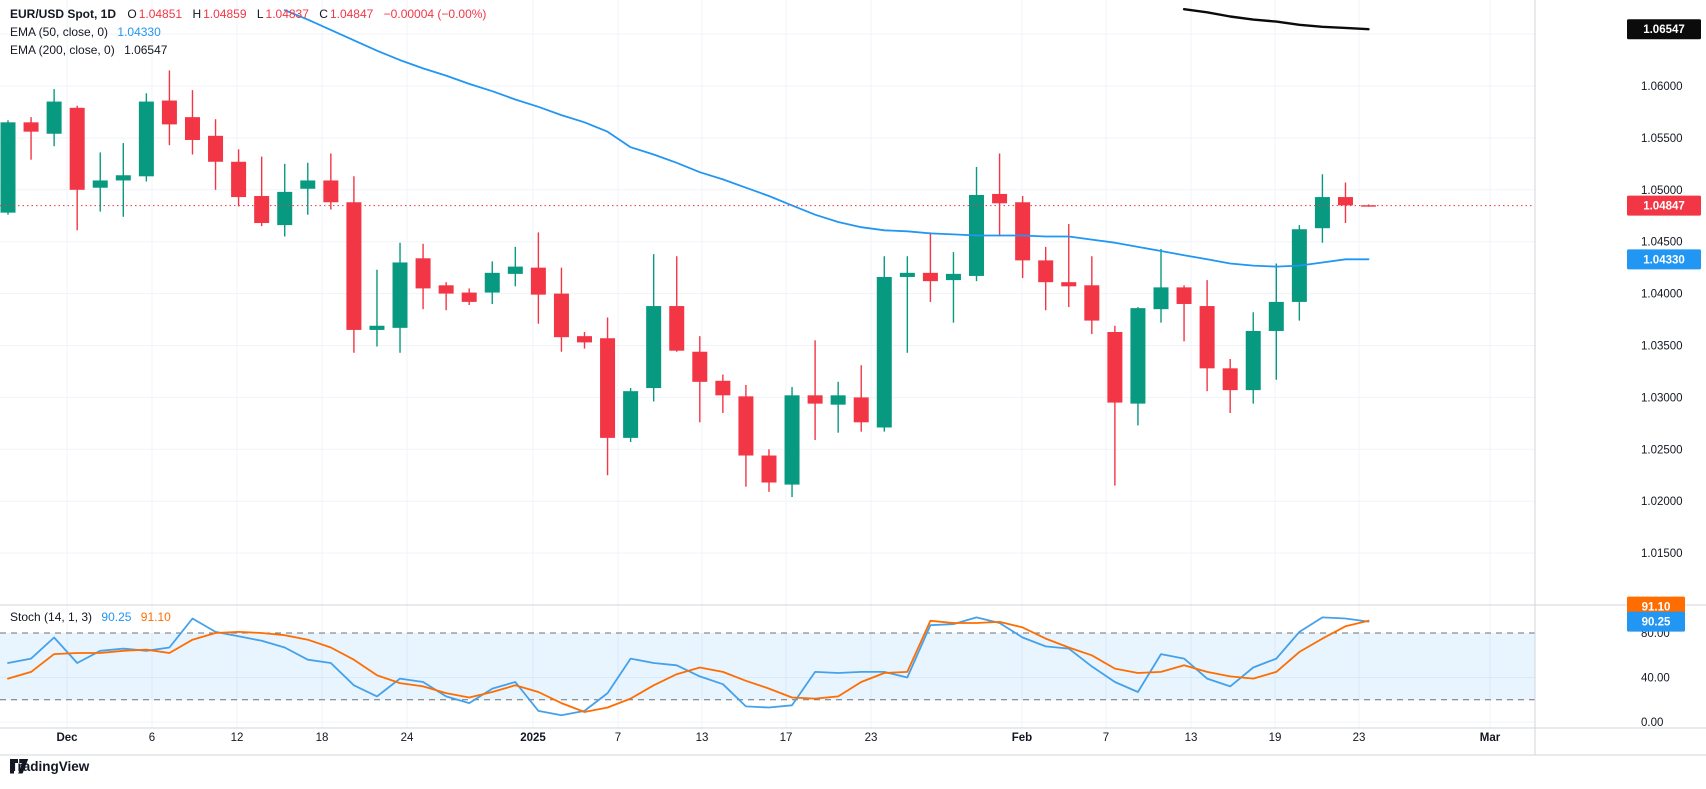 This screenshot has height=789, width=1706. Describe the element at coordinates (1662, 87) in the screenshot. I see `svg-text: 1.06000` at that location.